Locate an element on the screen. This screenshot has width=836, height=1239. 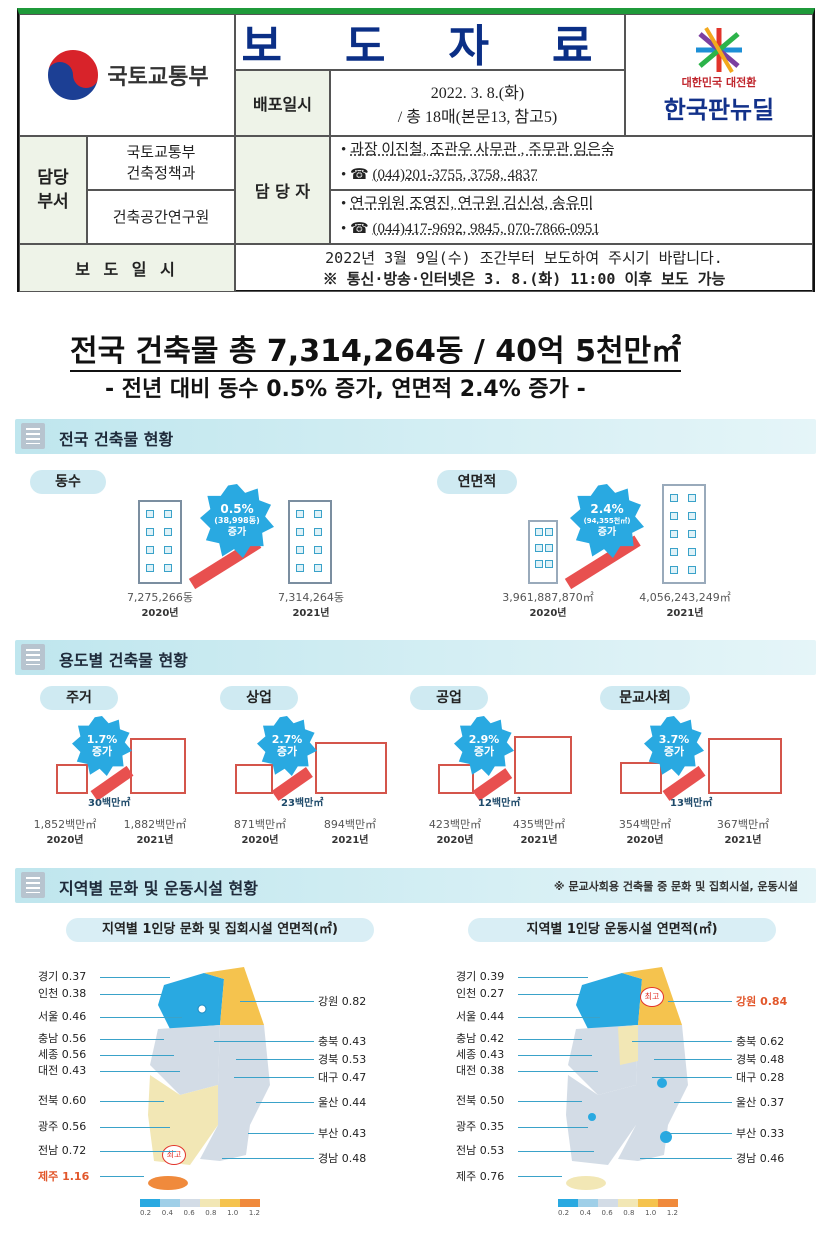
section-national-buildings: 전국 건축물 현황 is located at coordinates (415, 436).